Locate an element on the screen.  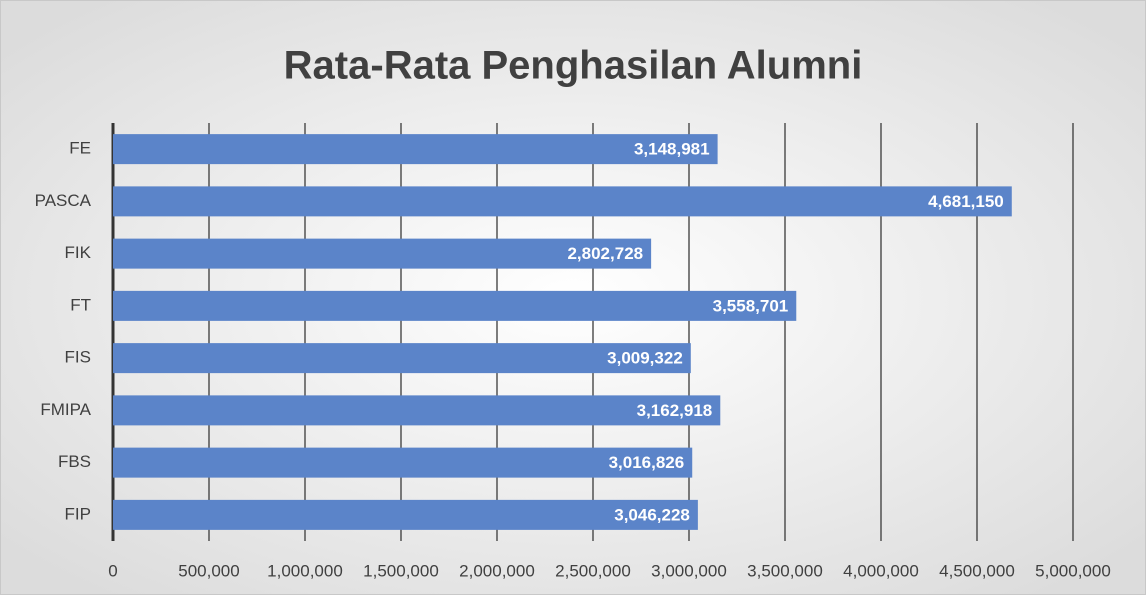
x-tick-label: 4,500,000 is located at coordinates (977, 570).